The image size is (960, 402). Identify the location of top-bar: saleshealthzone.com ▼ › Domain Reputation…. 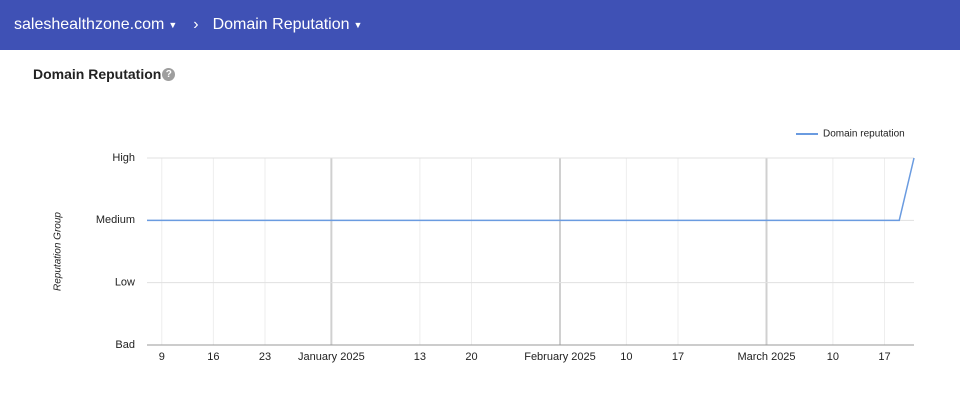
(480, 25).